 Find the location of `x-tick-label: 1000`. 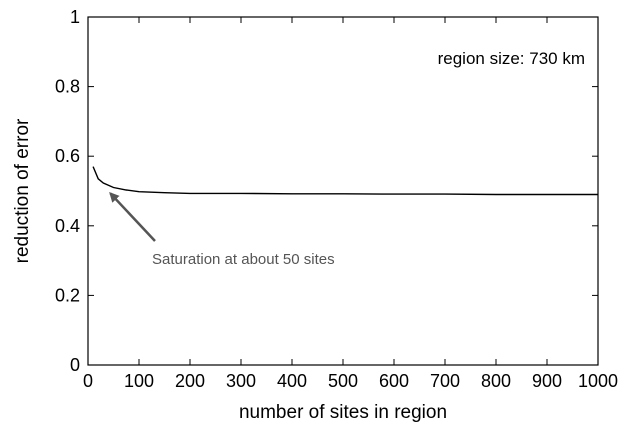

x-tick-label: 1000 is located at coordinates (598, 381).